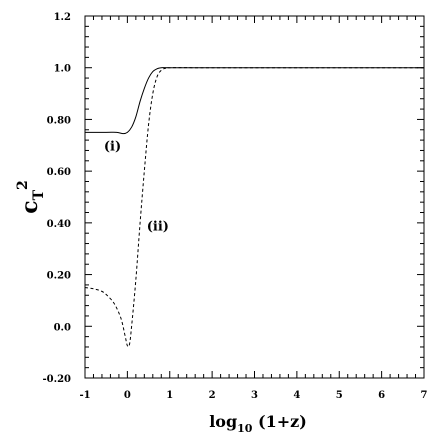 This screenshot has height=443, width=443. What do you see at coordinates (84, 395) in the screenshot?
I see `x-tick-label: -1` at bounding box center [84, 395].